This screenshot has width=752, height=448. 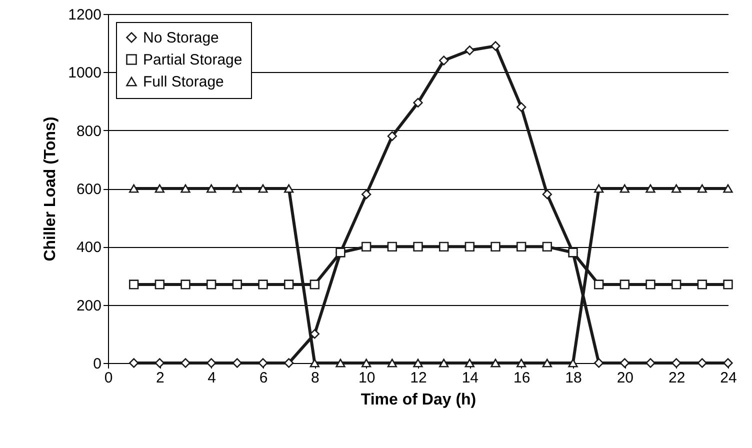 I want to click on x-tick-label: 18, so click(x=573, y=378).